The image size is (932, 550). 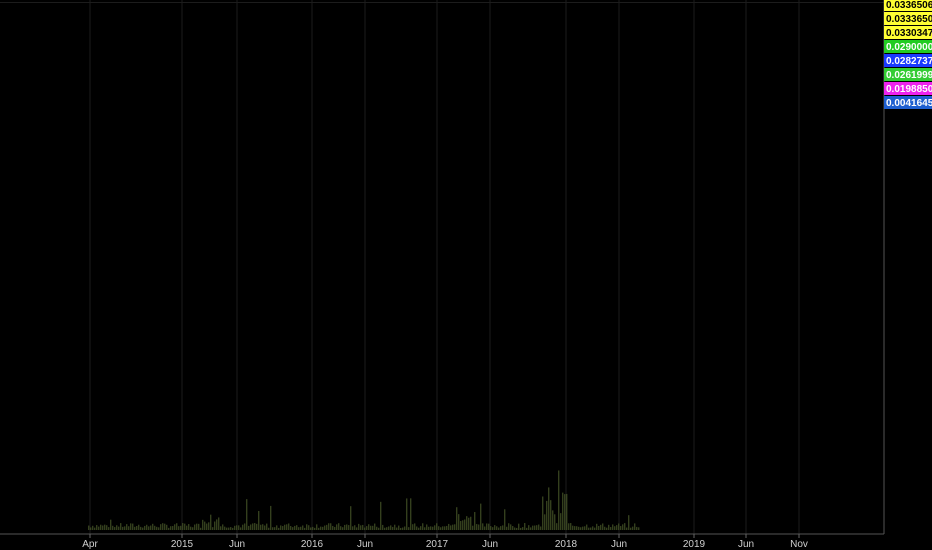 What do you see at coordinates (182, 544) in the screenshot?
I see `time-tick-label: 2015` at bounding box center [182, 544].